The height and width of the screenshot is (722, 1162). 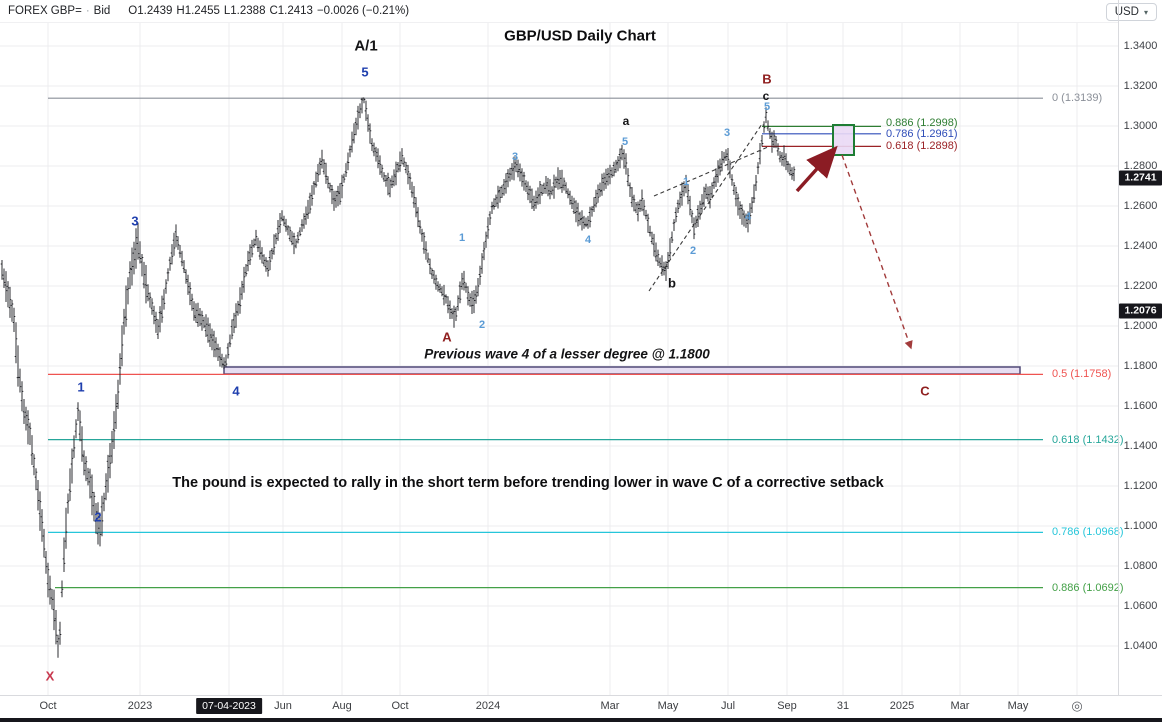 I want to click on high-value: H1.2455, so click(x=198, y=11).